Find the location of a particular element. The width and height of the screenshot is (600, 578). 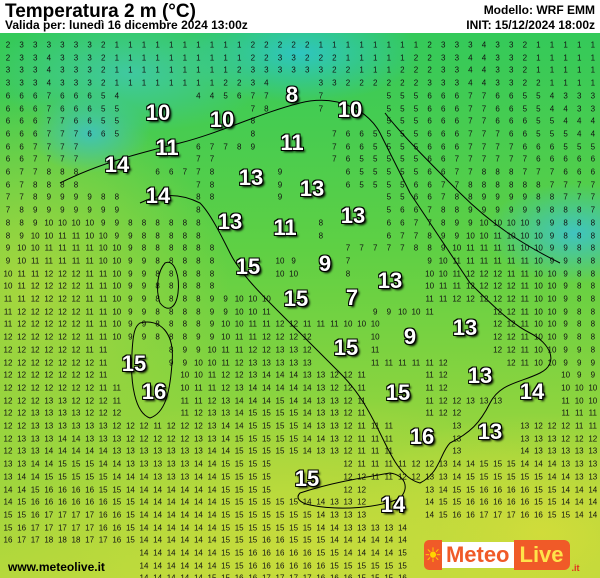

city-temperature: 10 is located at coordinates (158, 112).